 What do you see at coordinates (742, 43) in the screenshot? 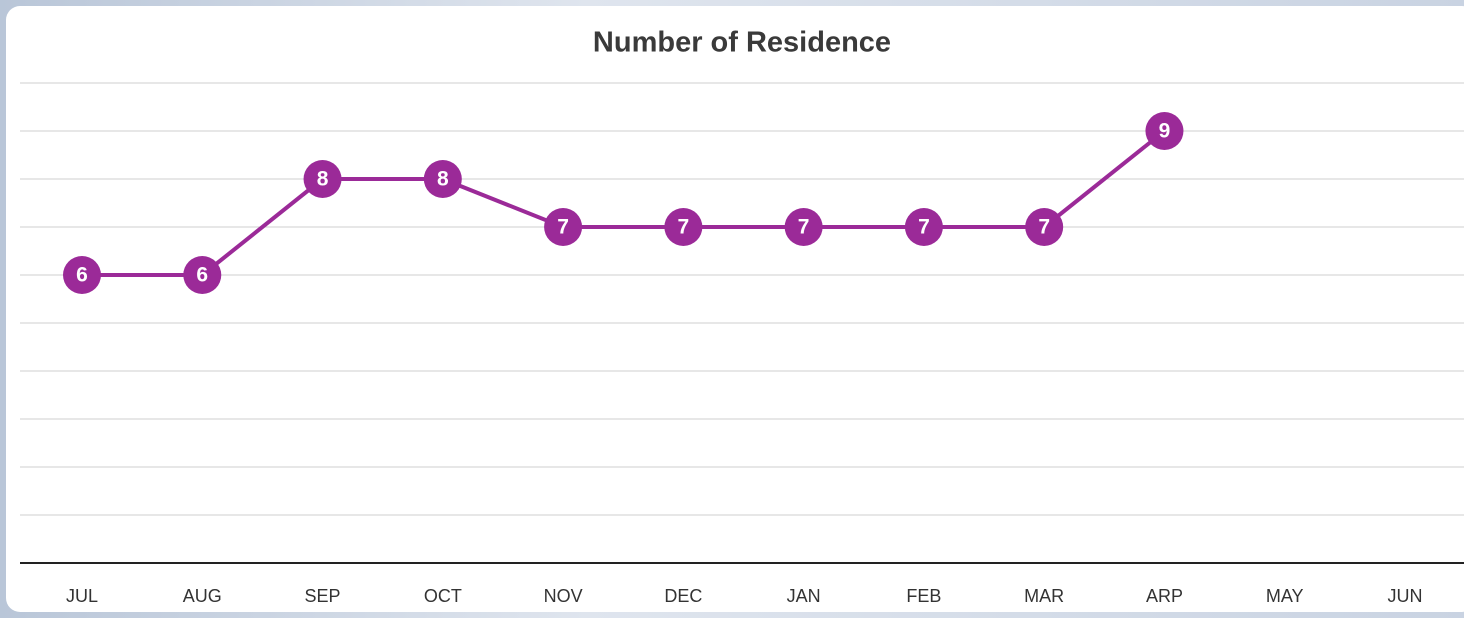
I see `chart-title: Number of Residence` at bounding box center [742, 43].